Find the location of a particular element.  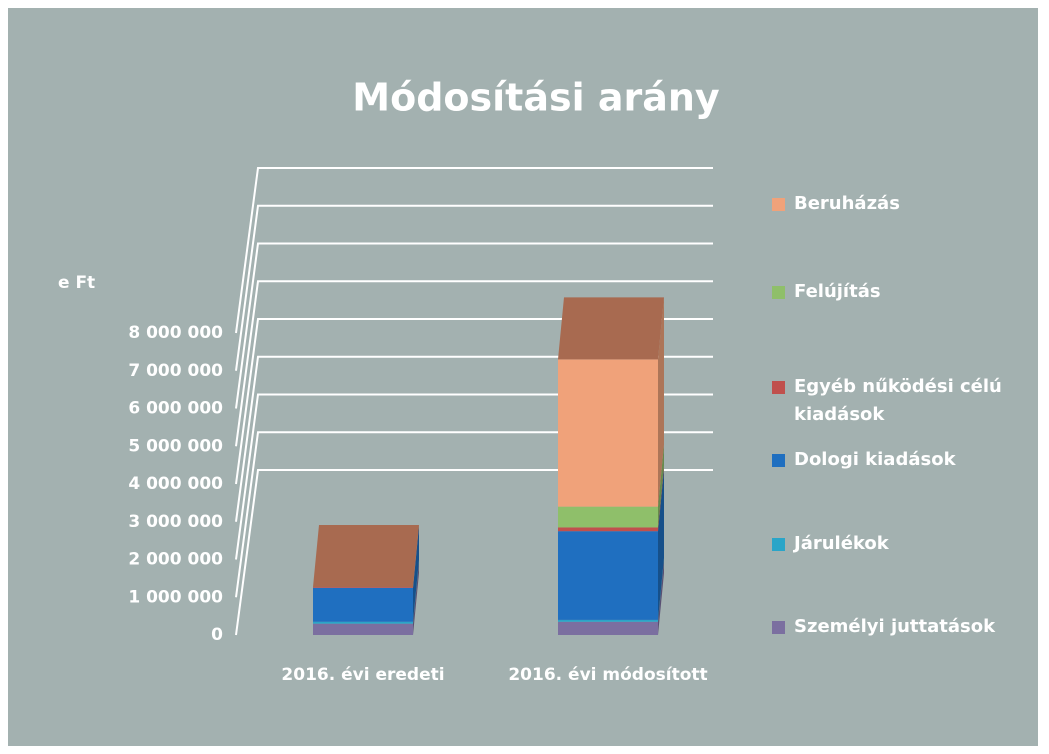

legend-item: Dologi kiadások is located at coordinates (903, 460).